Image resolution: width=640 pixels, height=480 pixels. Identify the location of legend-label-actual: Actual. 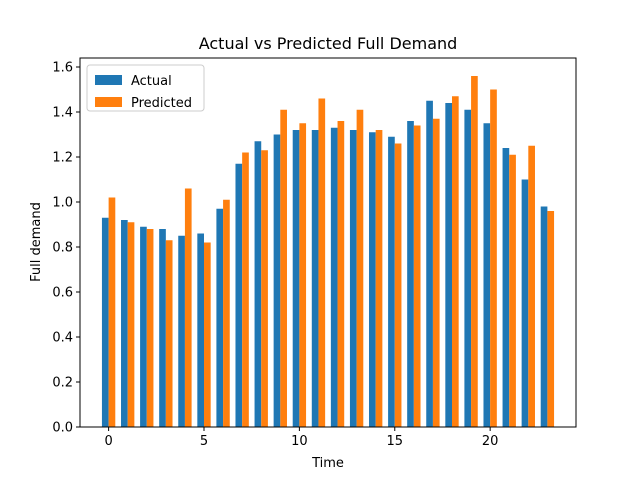
(151, 81).